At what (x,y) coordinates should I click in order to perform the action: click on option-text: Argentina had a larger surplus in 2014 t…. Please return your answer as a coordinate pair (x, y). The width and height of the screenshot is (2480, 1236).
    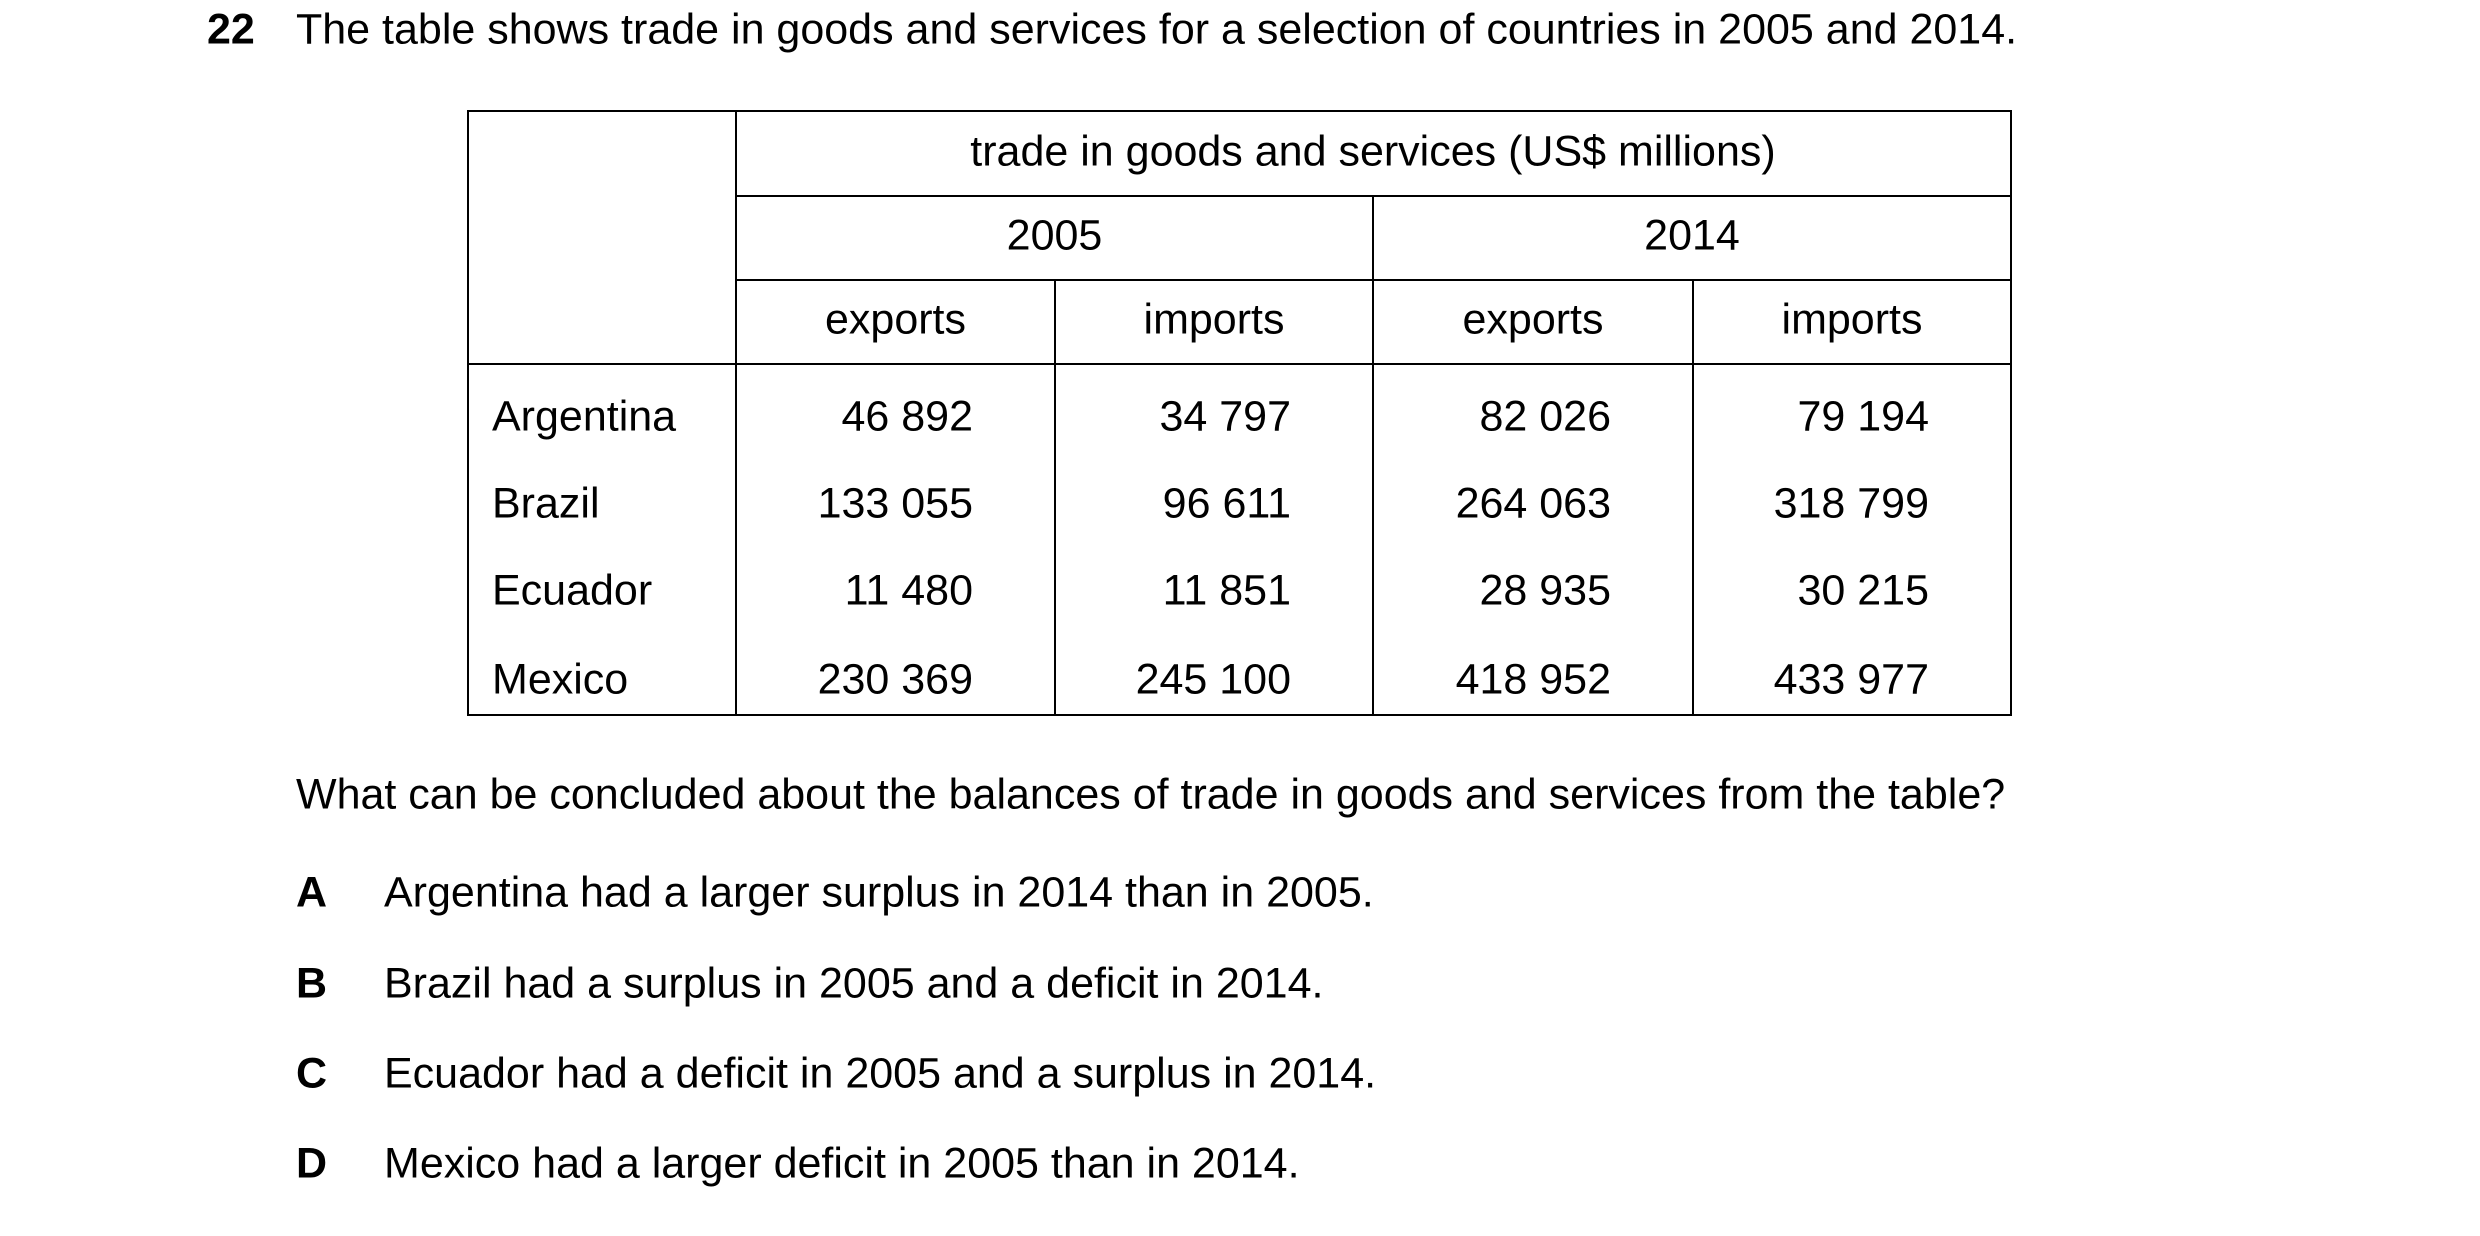
    Looking at the image, I should click on (879, 892).